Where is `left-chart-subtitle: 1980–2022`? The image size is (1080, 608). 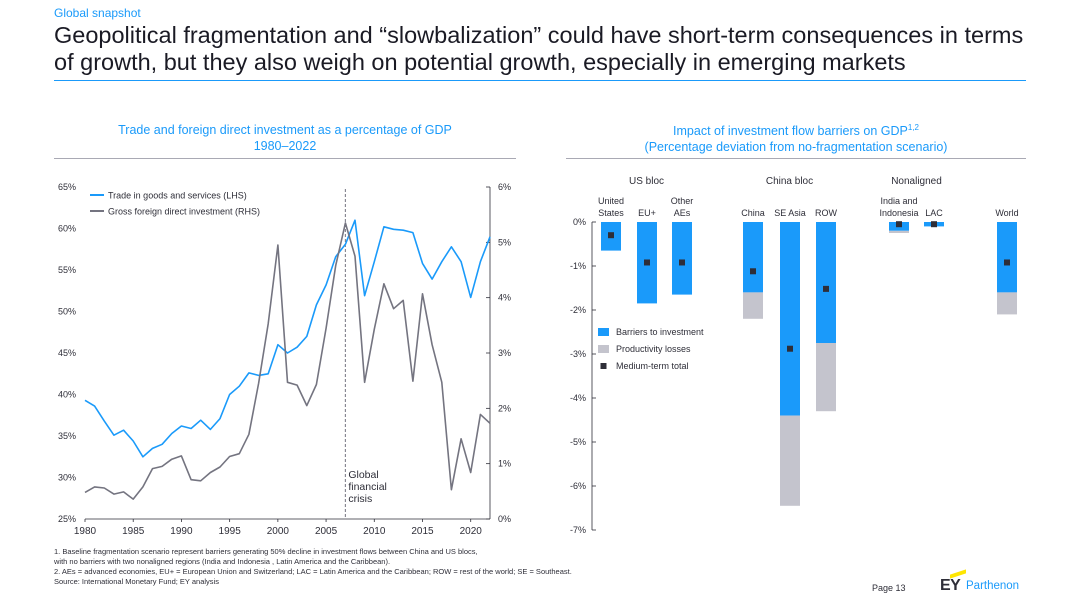 left-chart-subtitle: 1980–2022 is located at coordinates (285, 146).